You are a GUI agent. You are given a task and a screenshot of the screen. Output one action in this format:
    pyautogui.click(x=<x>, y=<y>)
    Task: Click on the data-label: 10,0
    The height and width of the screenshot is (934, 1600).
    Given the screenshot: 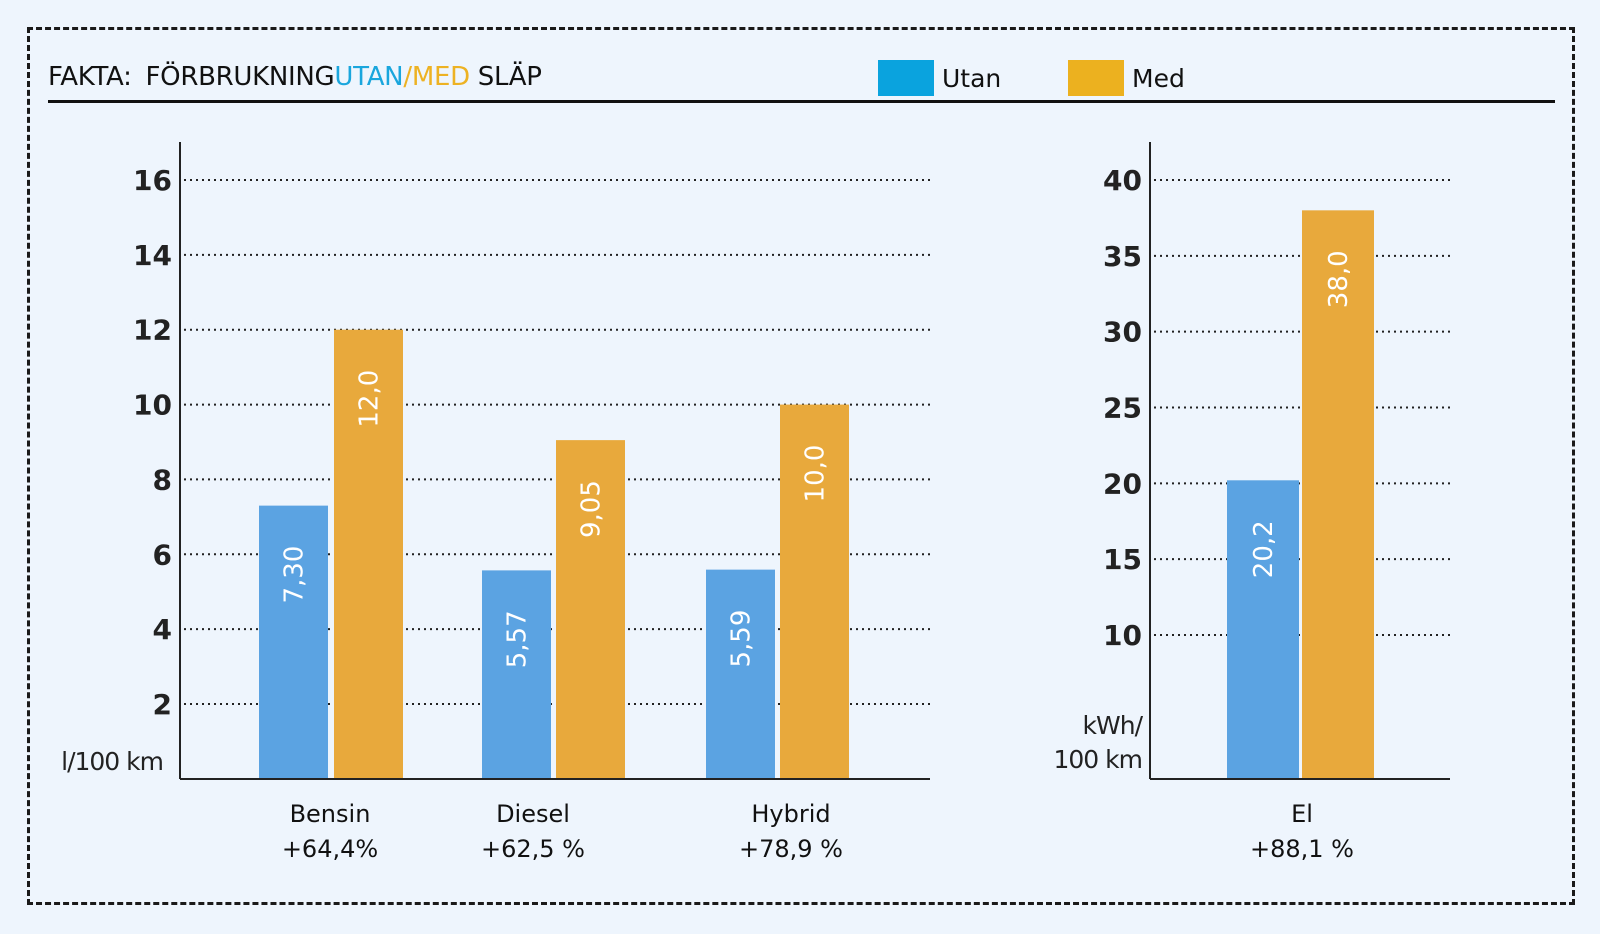 What is the action you would take?
    pyautogui.click(x=816, y=474)
    